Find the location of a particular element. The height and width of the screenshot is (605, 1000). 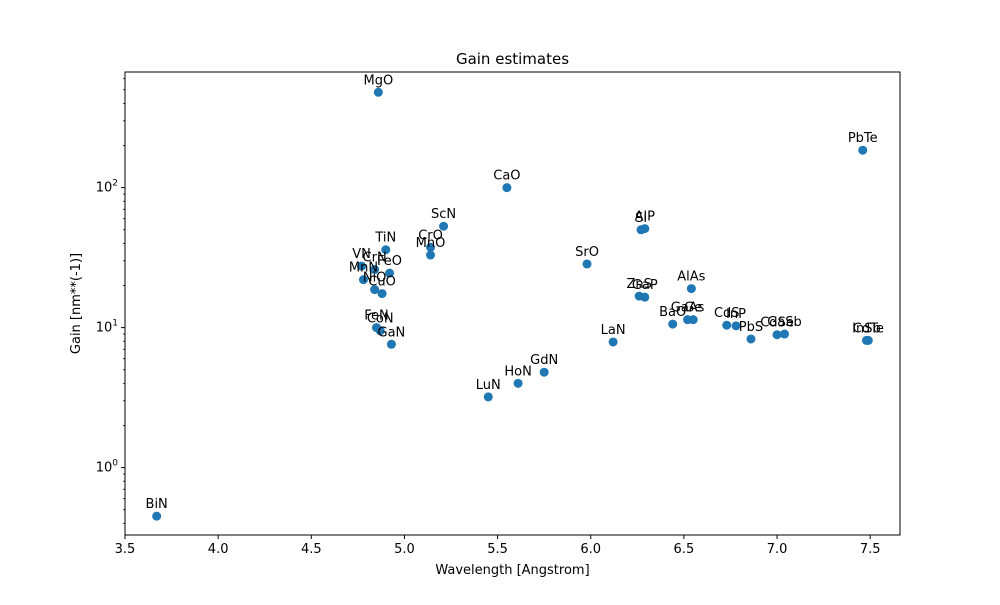

x-tick-label: 6.0 is located at coordinates (590, 549).